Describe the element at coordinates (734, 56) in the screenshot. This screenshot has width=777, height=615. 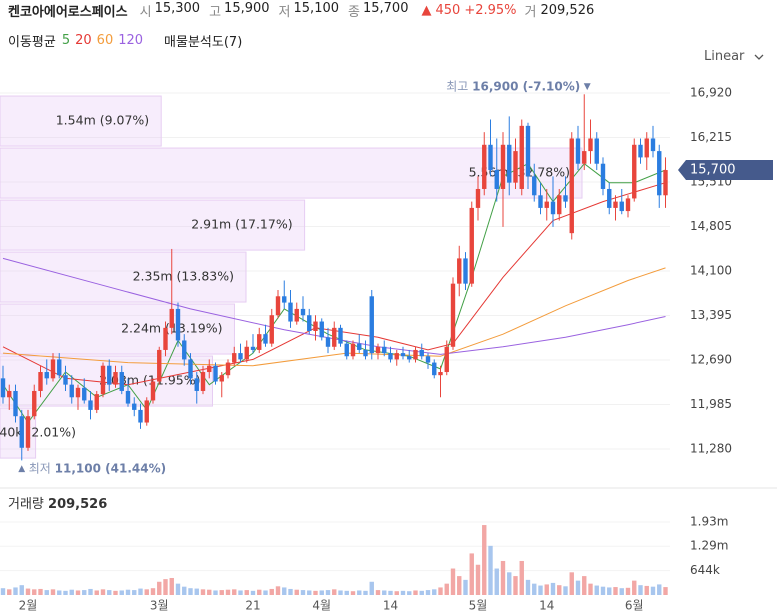
I see `scale-mode: Linear` at that location.